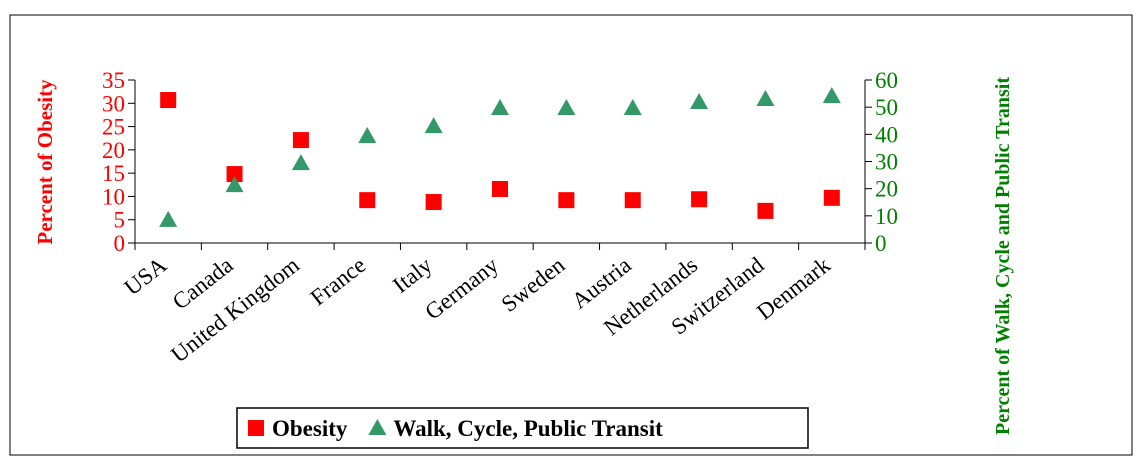 This screenshot has height=463, width=1145. What do you see at coordinates (45, 162) in the screenshot?
I see `y-axis-title: Percent of Obesity` at bounding box center [45, 162].